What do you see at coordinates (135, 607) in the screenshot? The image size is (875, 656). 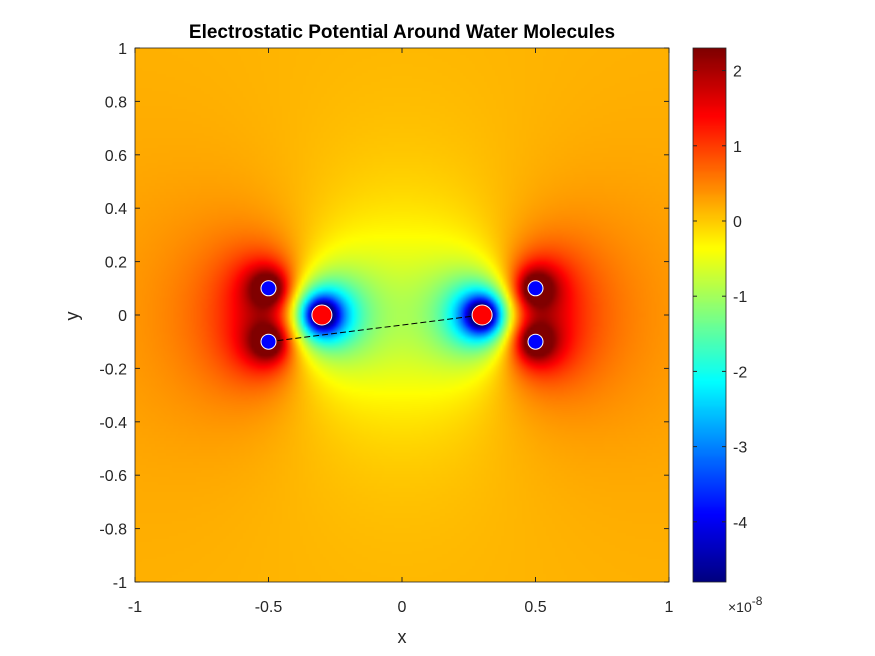 I see `x-tick-label: -1` at bounding box center [135, 607].